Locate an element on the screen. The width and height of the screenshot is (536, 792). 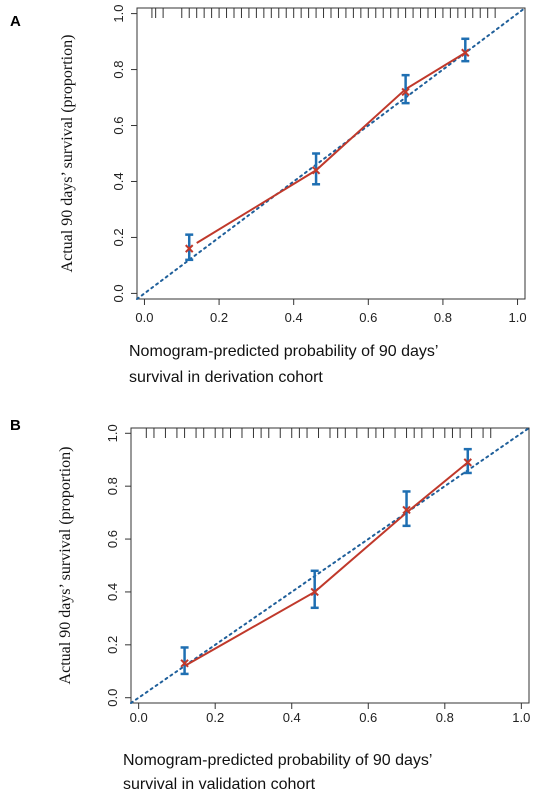
panel-label: A is located at coordinates (15, 21).